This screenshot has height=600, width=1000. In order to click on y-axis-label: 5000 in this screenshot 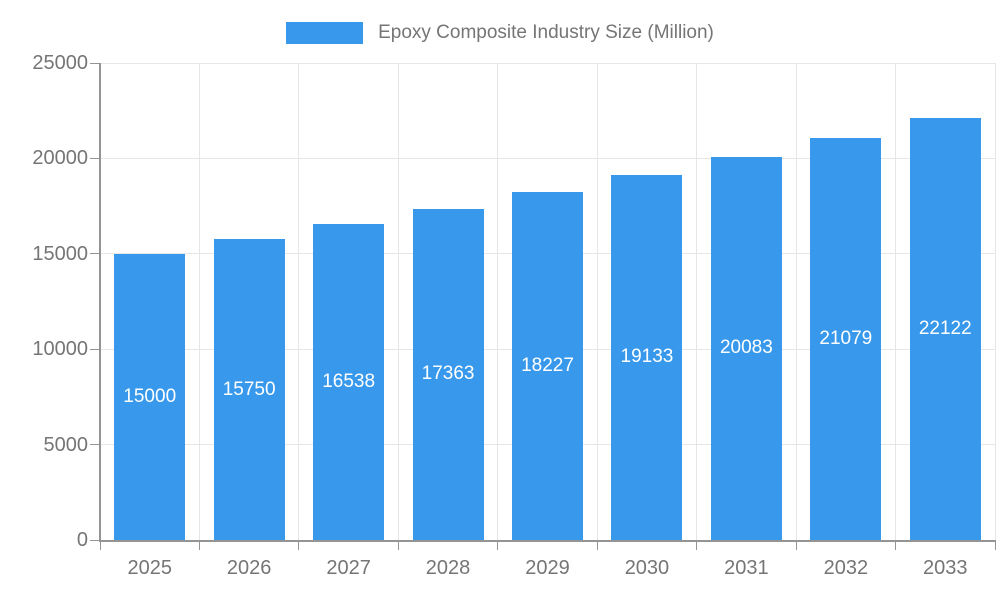, I will do `click(66, 444)`.